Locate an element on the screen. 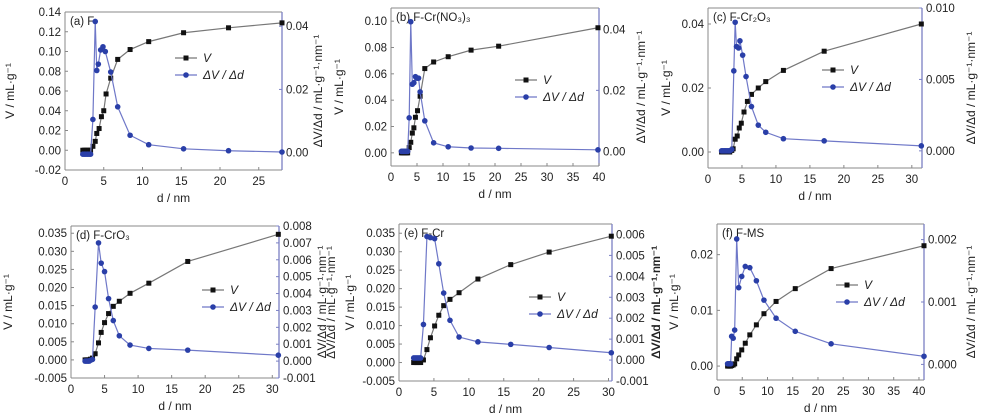 The image size is (985, 419). y-right-tick-label: 0.001 is located at coordinates (297, 345).